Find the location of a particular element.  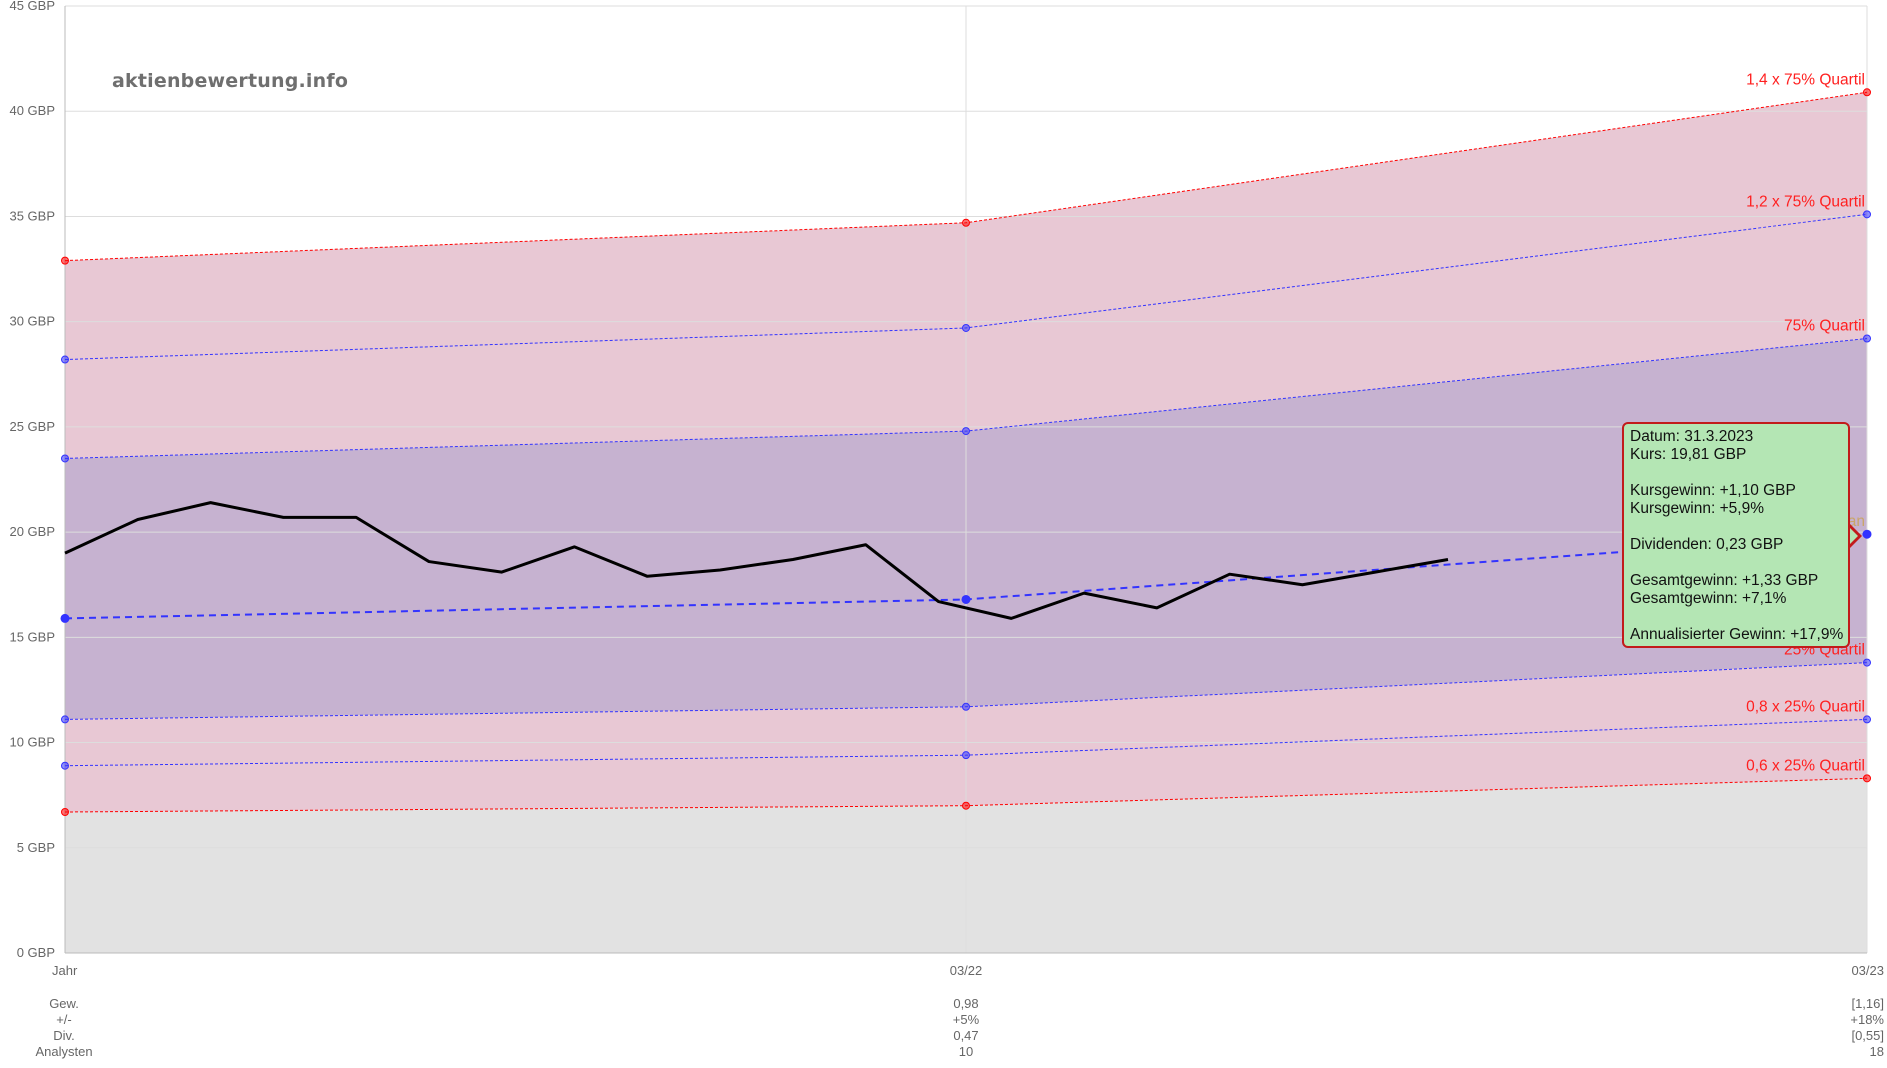

table-row-label: Analysten is located at coordinates (63, 1051).